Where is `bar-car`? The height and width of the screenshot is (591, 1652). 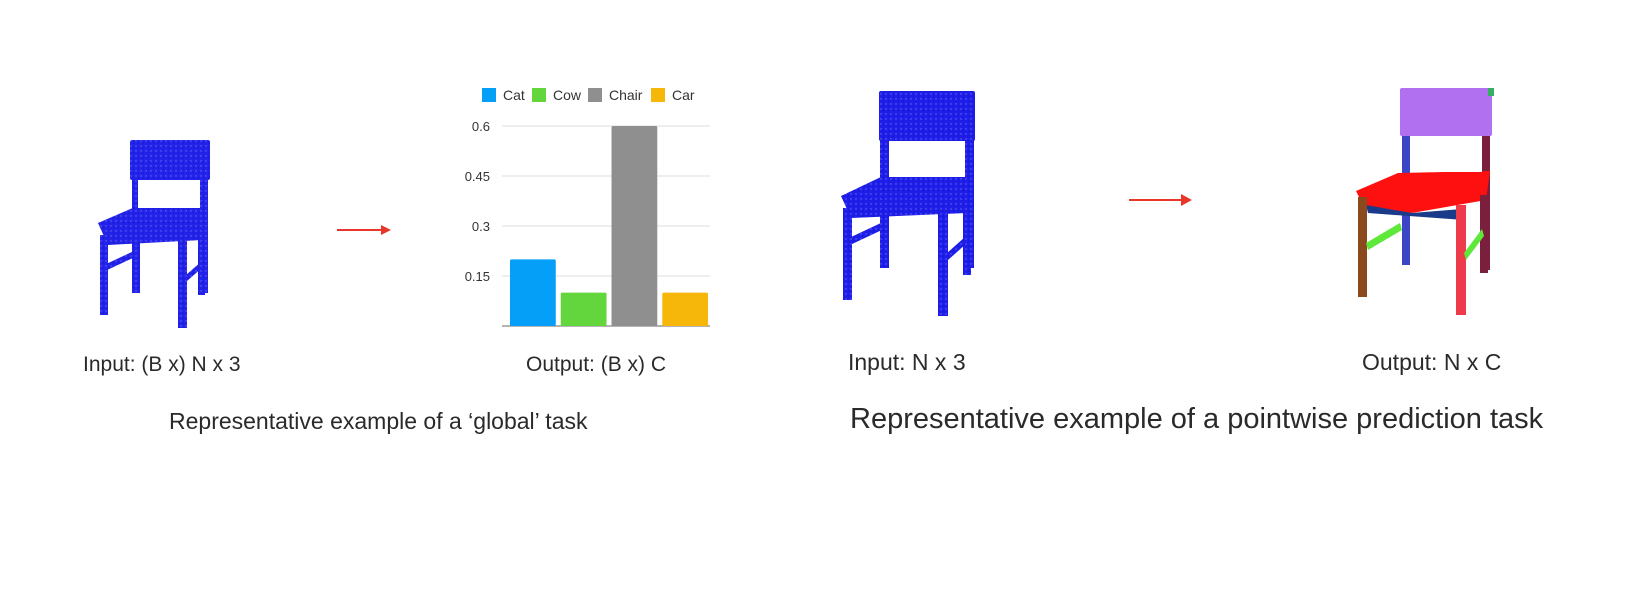 bar-car is located at coordinates (685, 309).